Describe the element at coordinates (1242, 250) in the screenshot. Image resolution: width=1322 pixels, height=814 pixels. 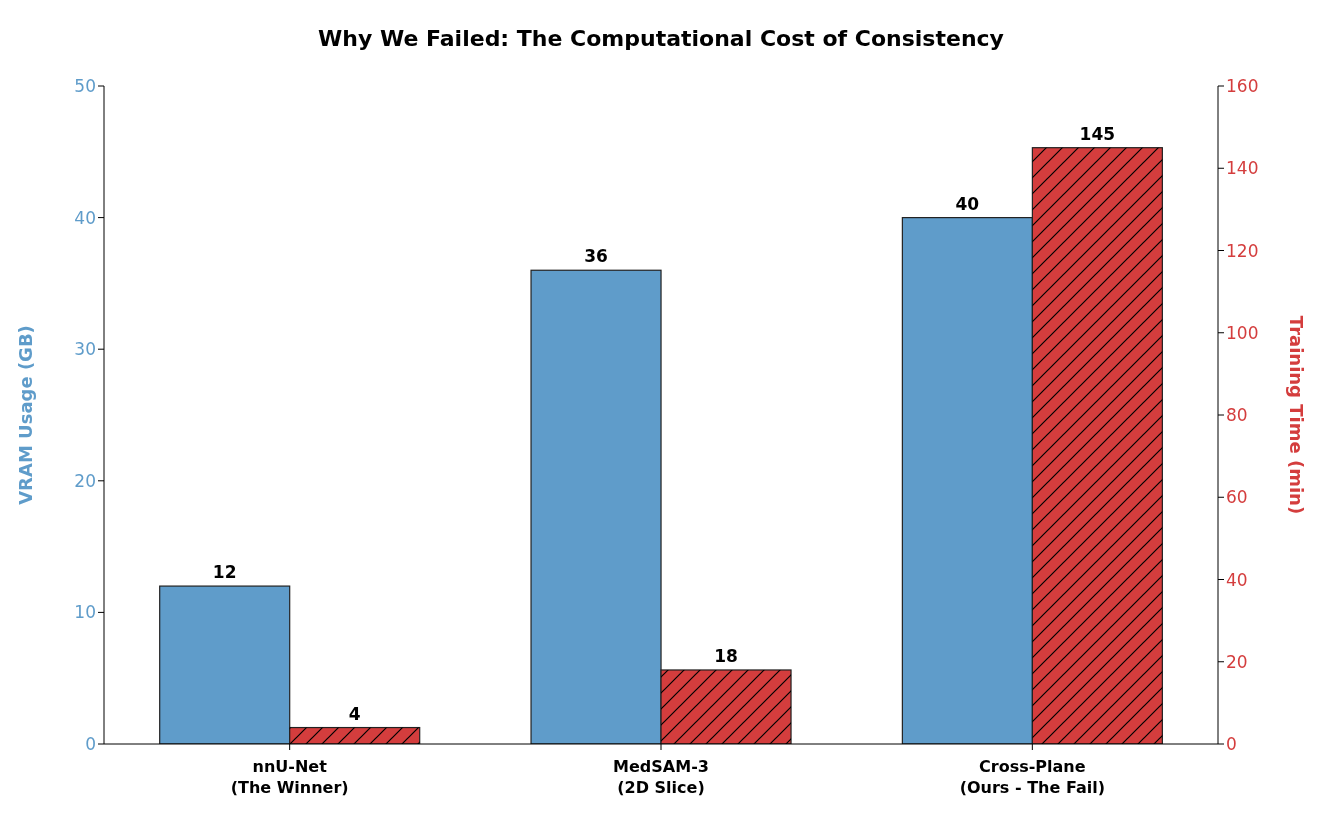
I see `y2-tick-label: 120` at that location.